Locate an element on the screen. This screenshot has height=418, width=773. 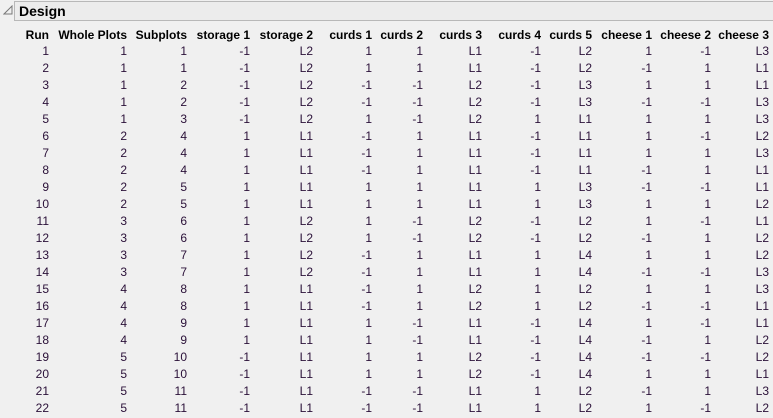
column-header: cheese 2 is located at coordinates (685, 34).